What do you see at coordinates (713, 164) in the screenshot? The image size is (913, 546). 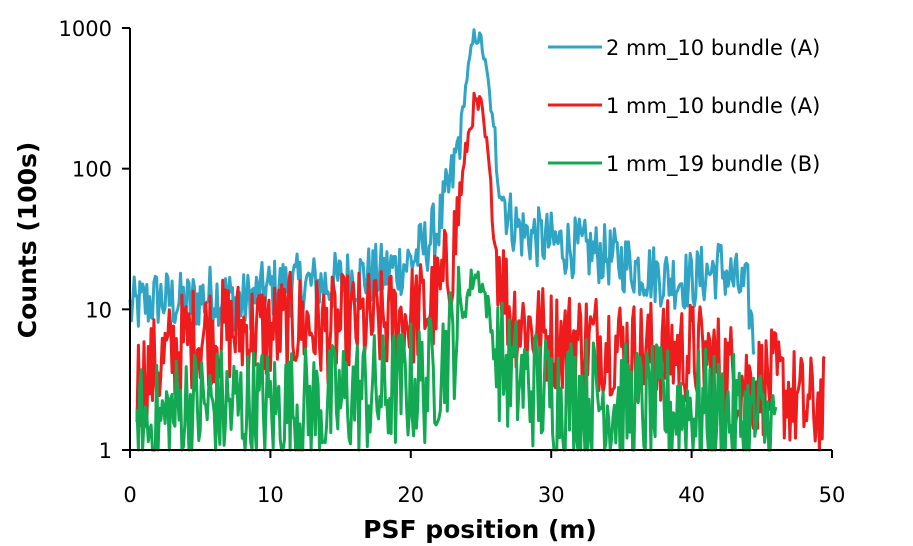 I see `legend-label-3: 1 mm_19 bundle (B)` at bounding box center [713, 164].